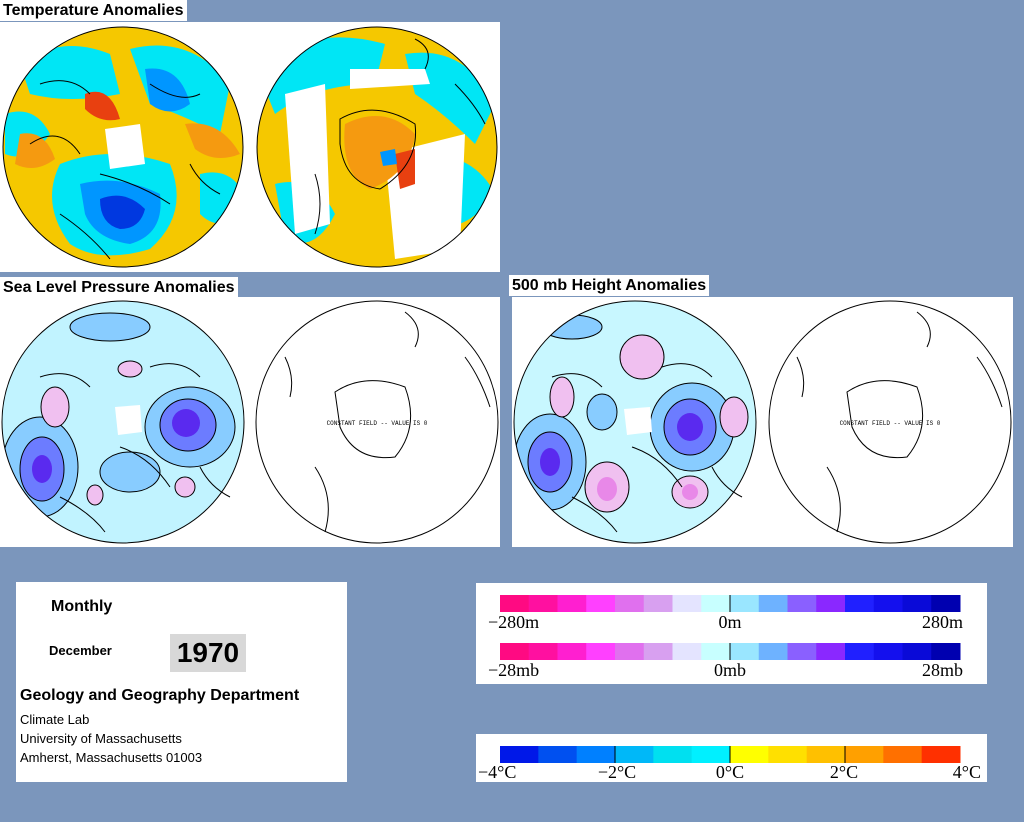  I want to click on pressure-scale-max-label: 28mb, so click(942, 670).